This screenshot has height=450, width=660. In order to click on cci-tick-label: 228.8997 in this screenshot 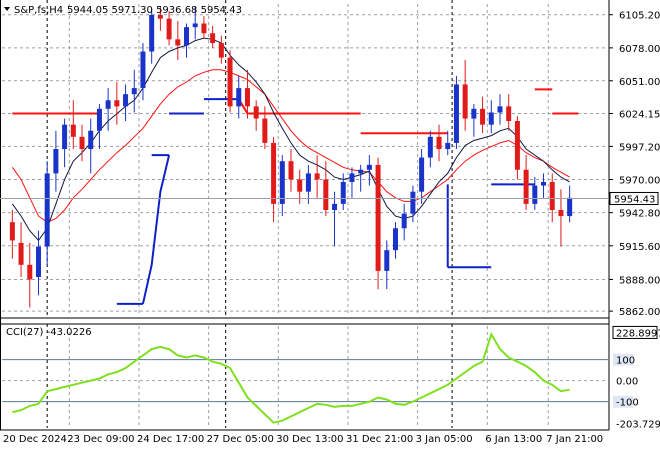, I will do `click(638, 333)`.